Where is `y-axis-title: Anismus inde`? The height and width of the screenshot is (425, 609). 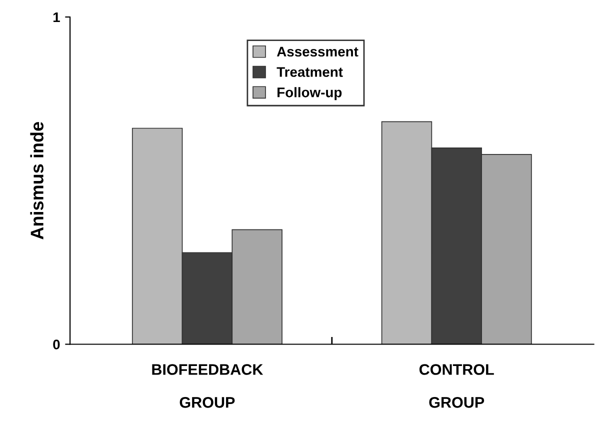 y-axis-title: Anismus inde is located at coordinates (37, 181).